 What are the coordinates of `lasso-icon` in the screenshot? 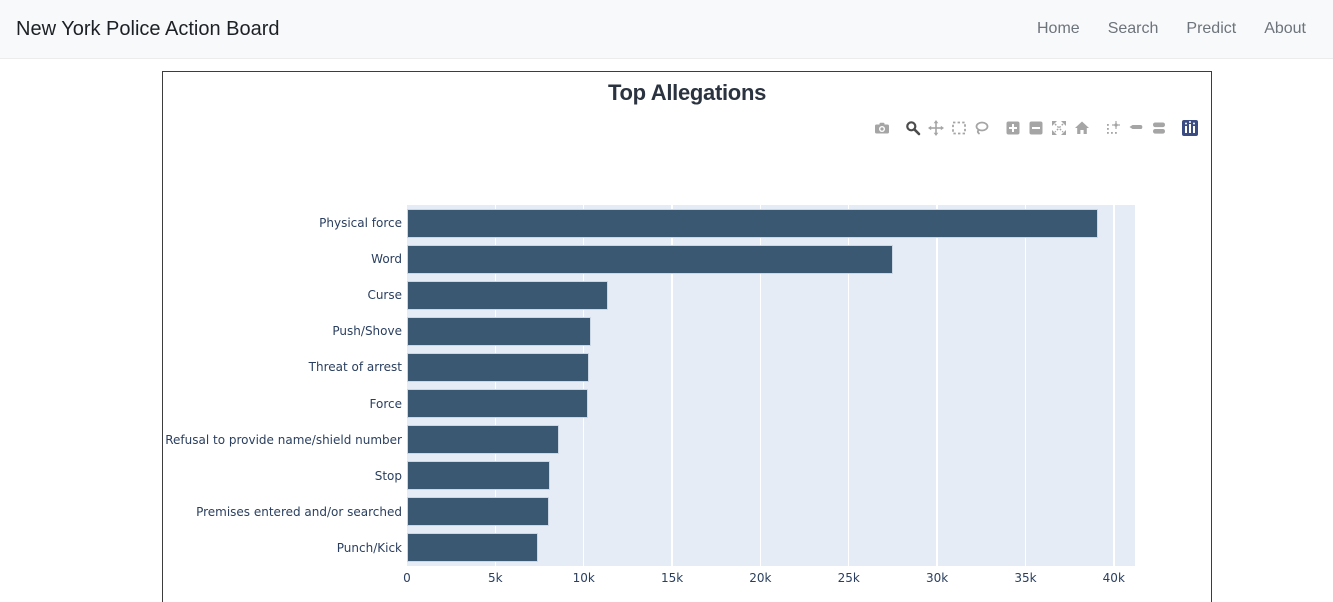 It's located at (982, 127).